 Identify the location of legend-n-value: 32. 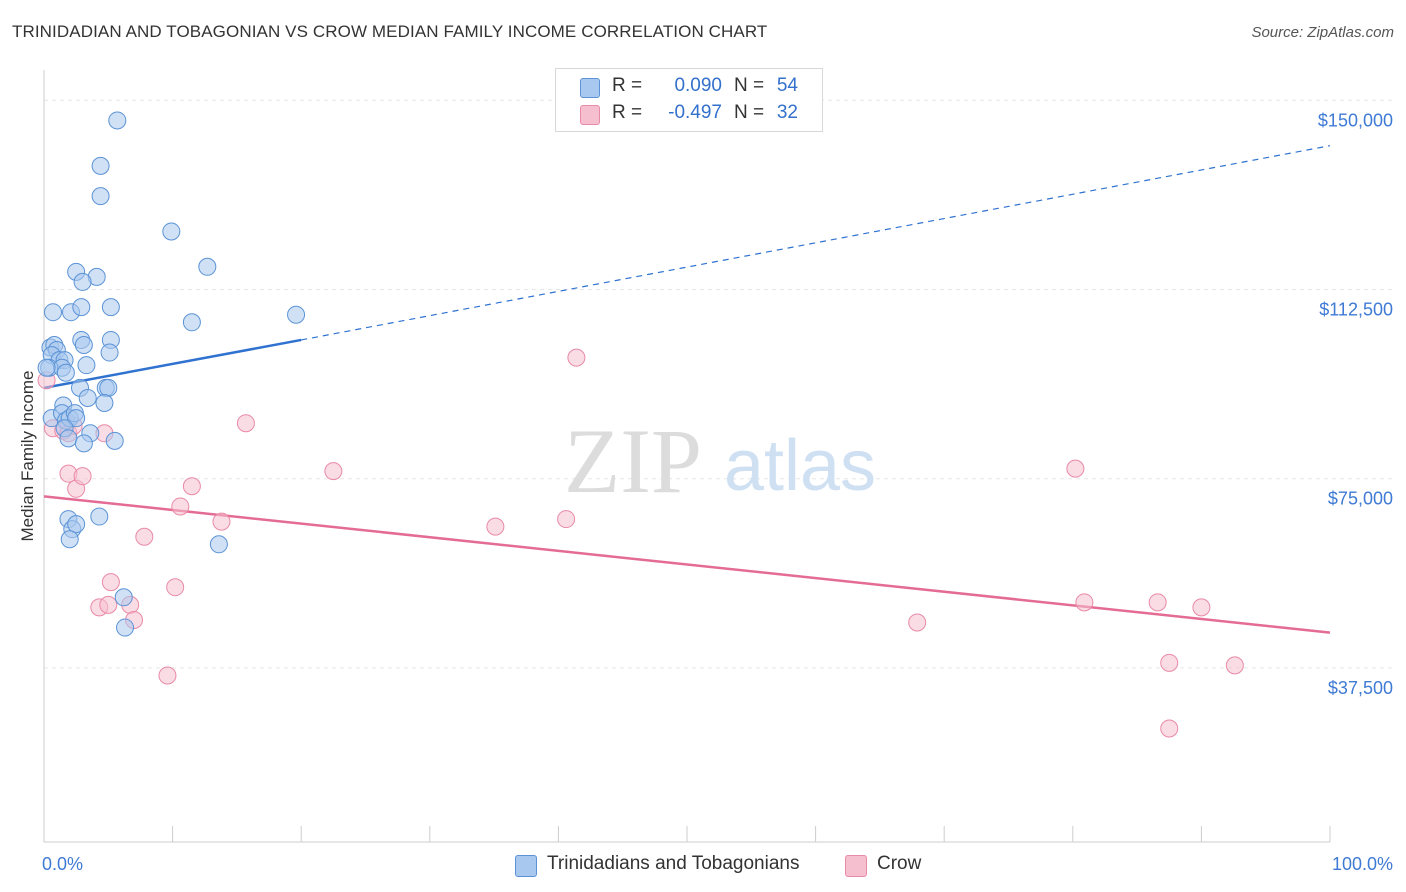
(787, 112).